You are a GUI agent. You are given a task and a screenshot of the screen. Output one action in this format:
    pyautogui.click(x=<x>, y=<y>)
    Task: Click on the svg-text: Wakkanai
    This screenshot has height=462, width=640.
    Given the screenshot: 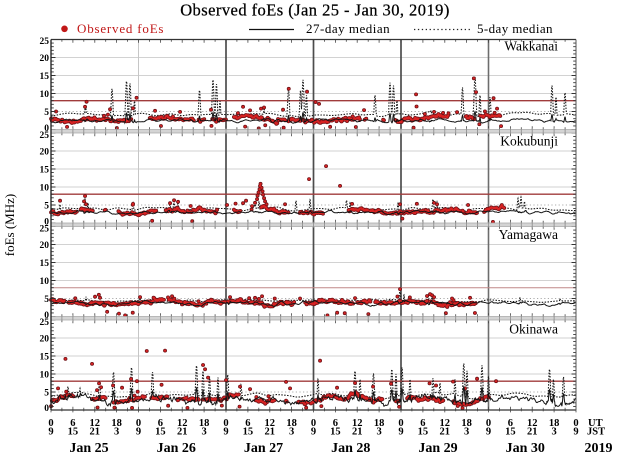 What is the action you would take?
    pyautogui.click(x=531, y=46)
    